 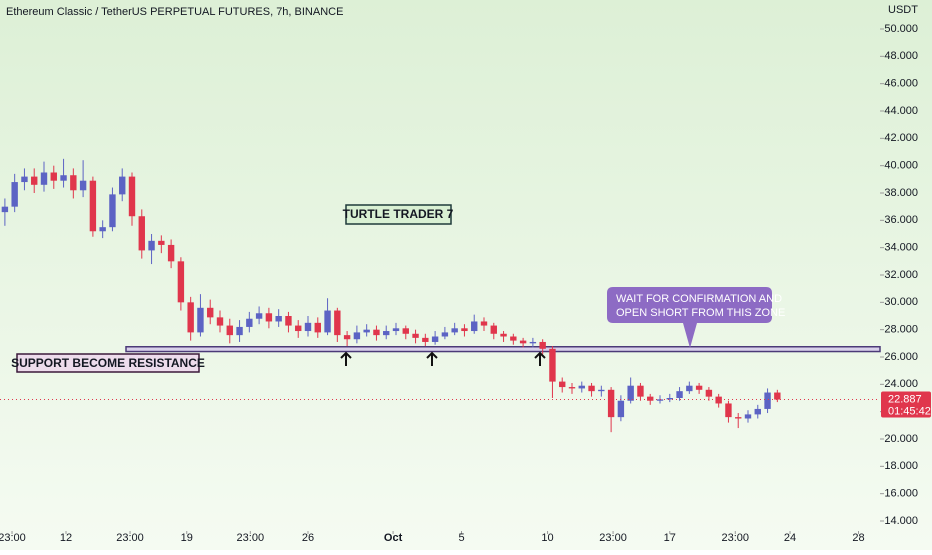 What do you see at coordinates (901, 84) in the screenshot?
I see `y-tick-label: 46.000` at bounding box center [901, 84].